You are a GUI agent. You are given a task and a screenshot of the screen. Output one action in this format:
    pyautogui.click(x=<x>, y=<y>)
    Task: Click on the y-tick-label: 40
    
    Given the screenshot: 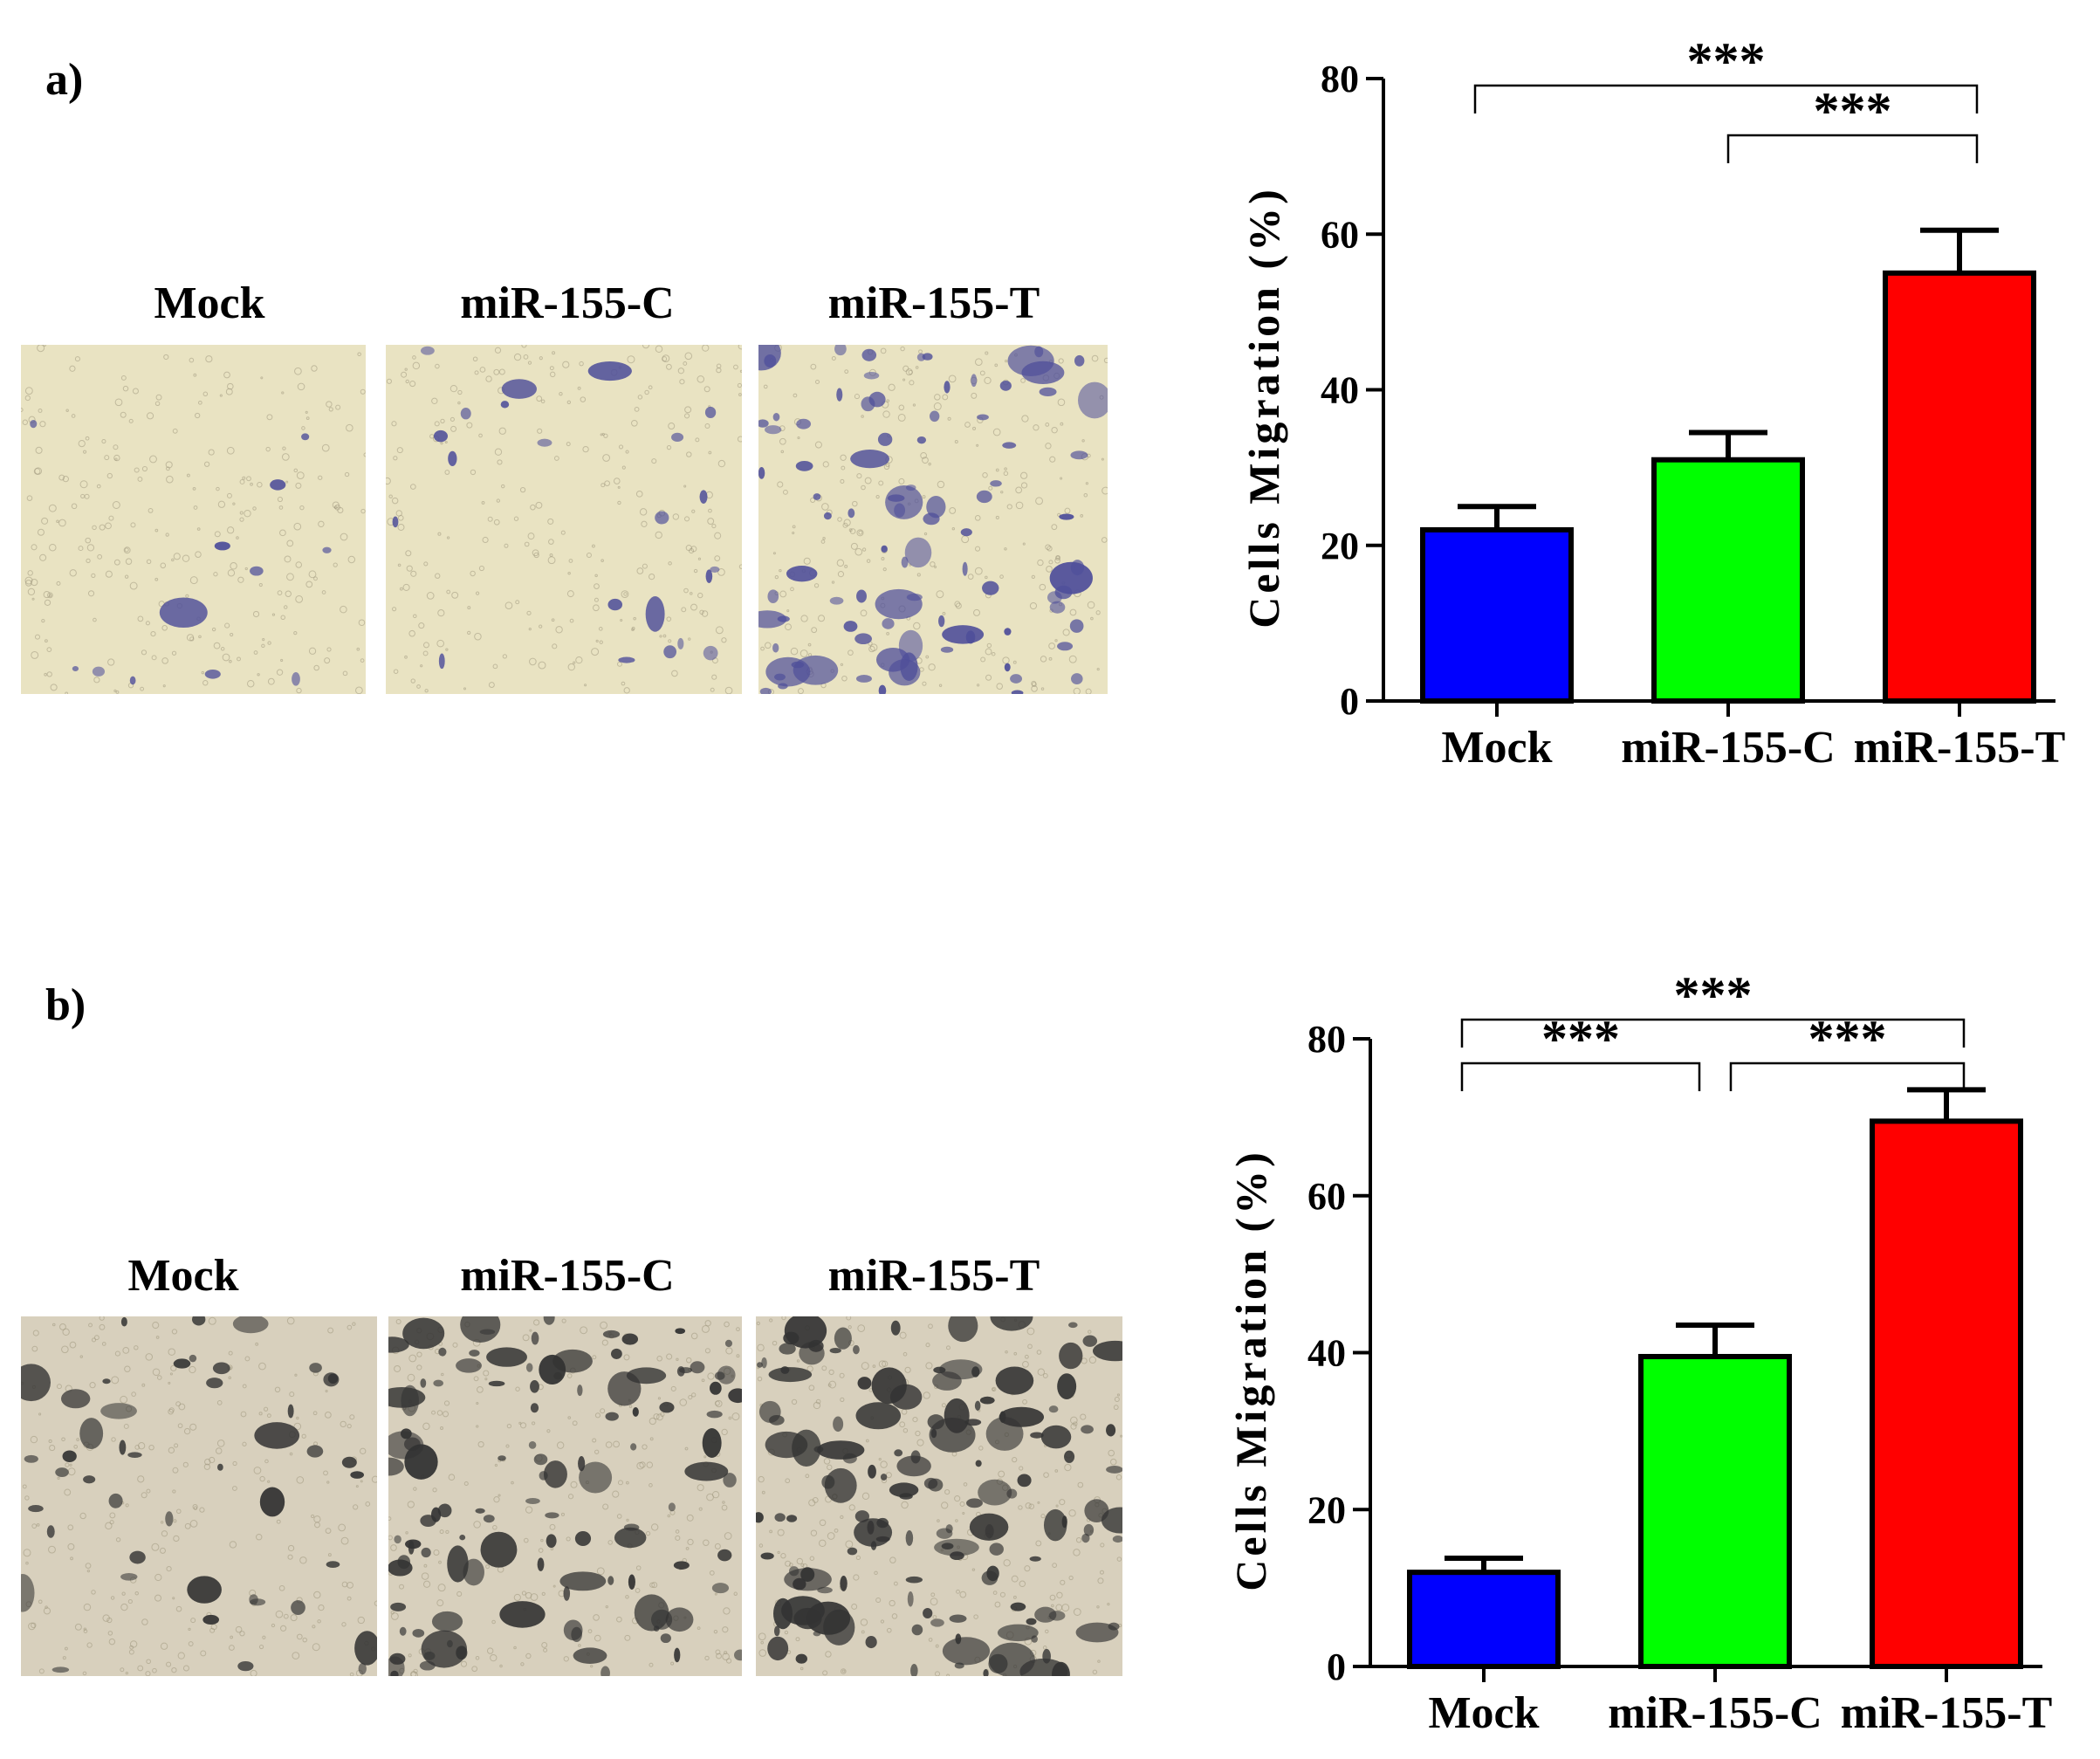 What is the action you would take?
    pyautogui.click(x=1326, y=1353)
    